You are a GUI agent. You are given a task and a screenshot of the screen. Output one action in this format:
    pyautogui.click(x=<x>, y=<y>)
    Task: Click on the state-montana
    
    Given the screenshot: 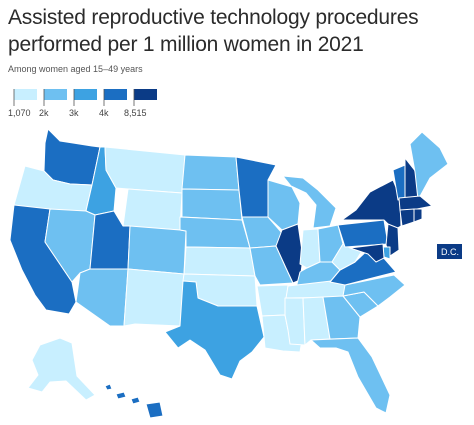 What is the action you would take?
    pyautogui.click(x=145, y=170)
    